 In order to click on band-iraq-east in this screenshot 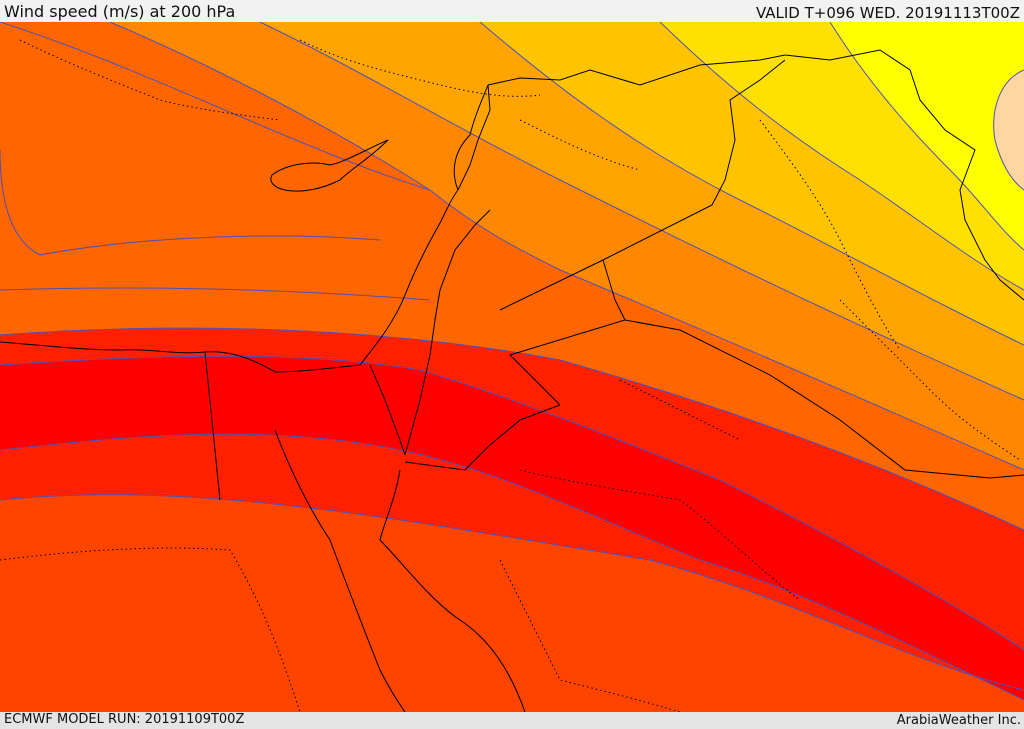, I will do `click(842, 156)`.